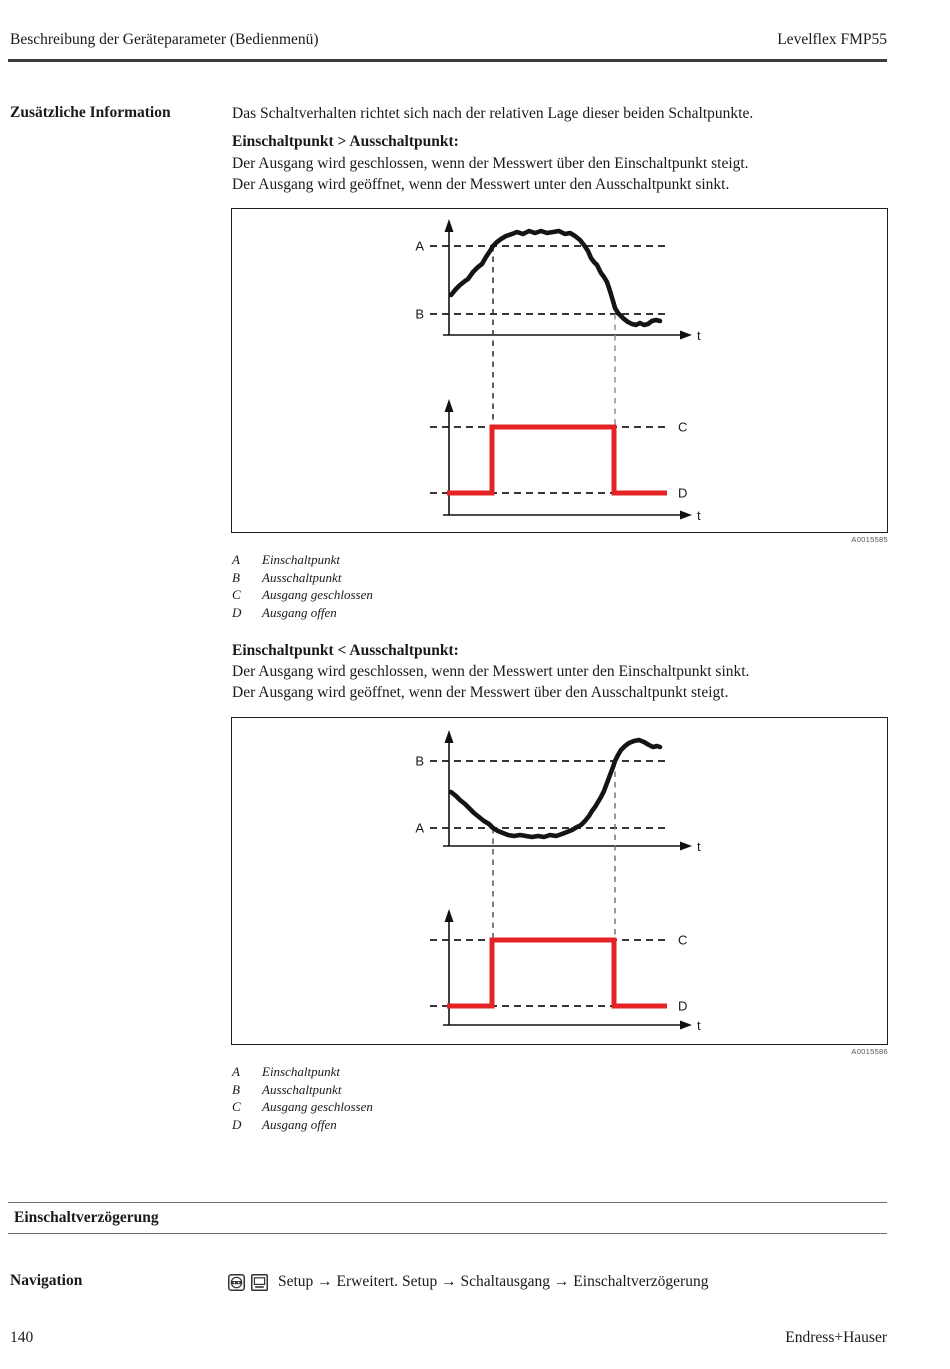  I want to click on figure1-svg: t A B t C D, so click(558, 371).